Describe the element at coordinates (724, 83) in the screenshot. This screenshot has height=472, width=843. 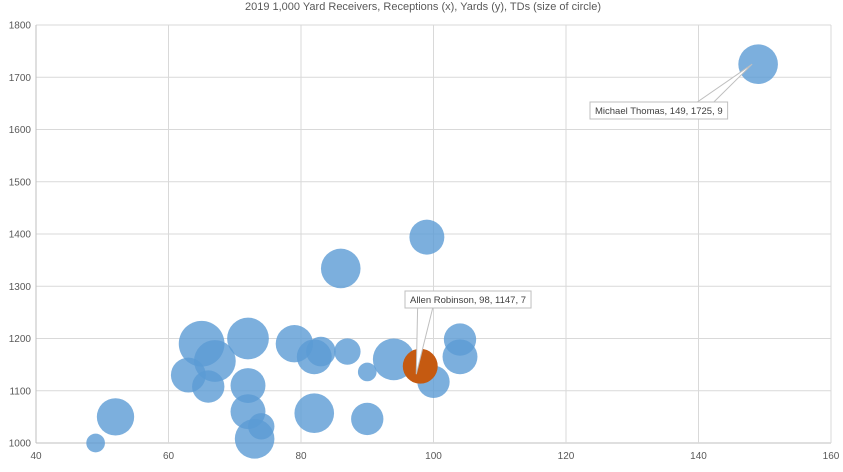
I see `annotation-callout` at that location.